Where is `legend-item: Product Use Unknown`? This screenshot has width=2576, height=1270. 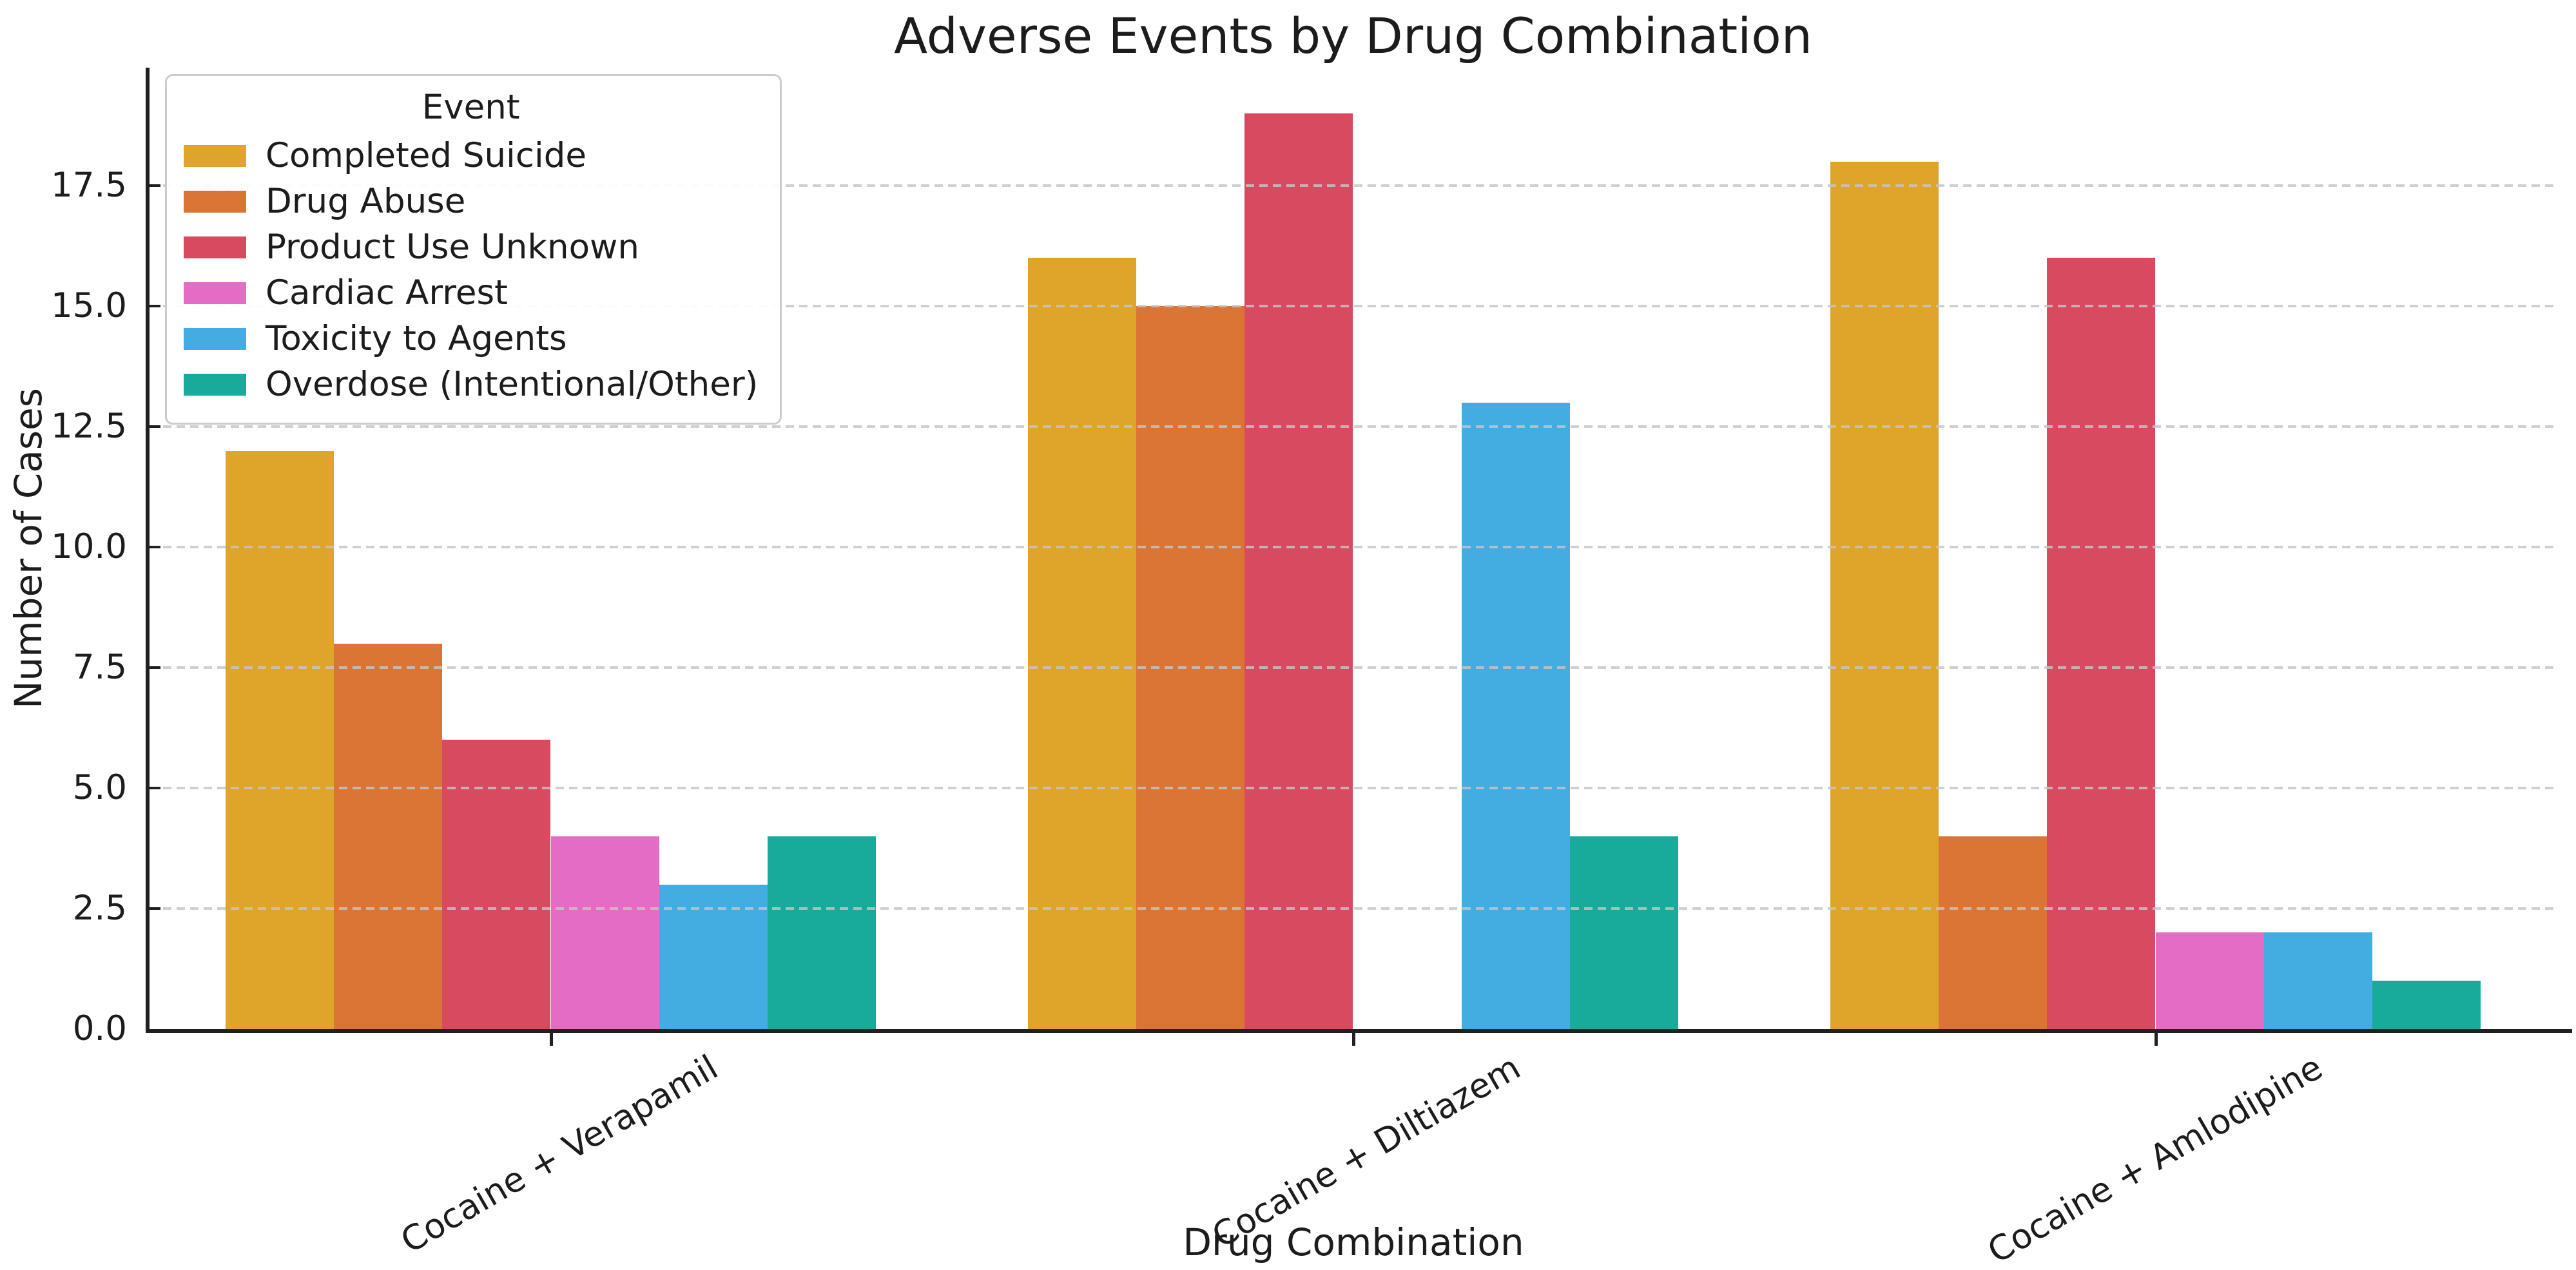
legend-item: Product Use Unknown is located at coordinates (471, 247).